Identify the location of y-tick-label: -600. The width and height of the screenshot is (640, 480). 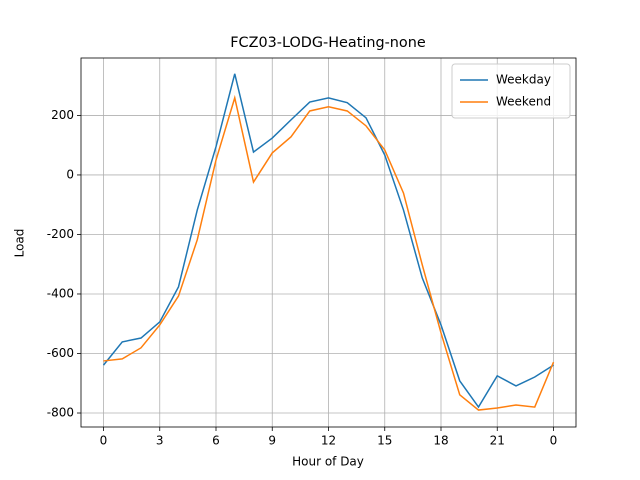
(60, 353).